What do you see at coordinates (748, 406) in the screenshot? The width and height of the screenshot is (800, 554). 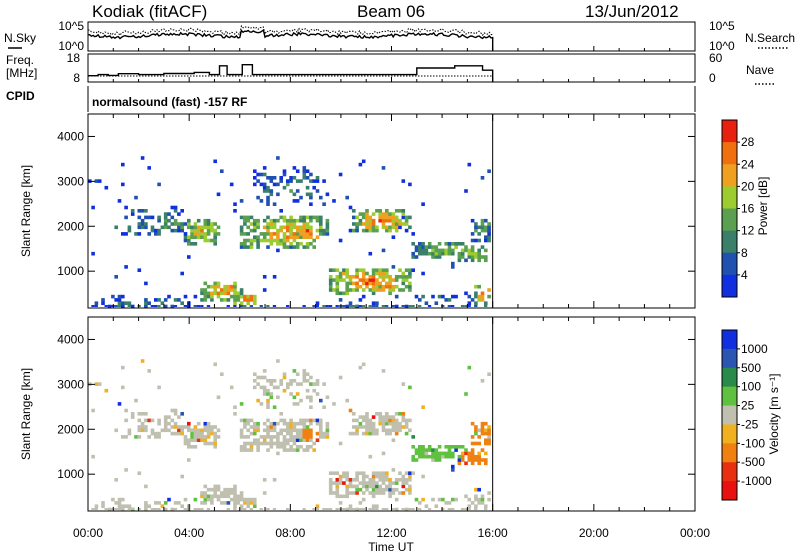 I see `velocity-colorbar-tick-label: 25` at bounding box center [748, 406].